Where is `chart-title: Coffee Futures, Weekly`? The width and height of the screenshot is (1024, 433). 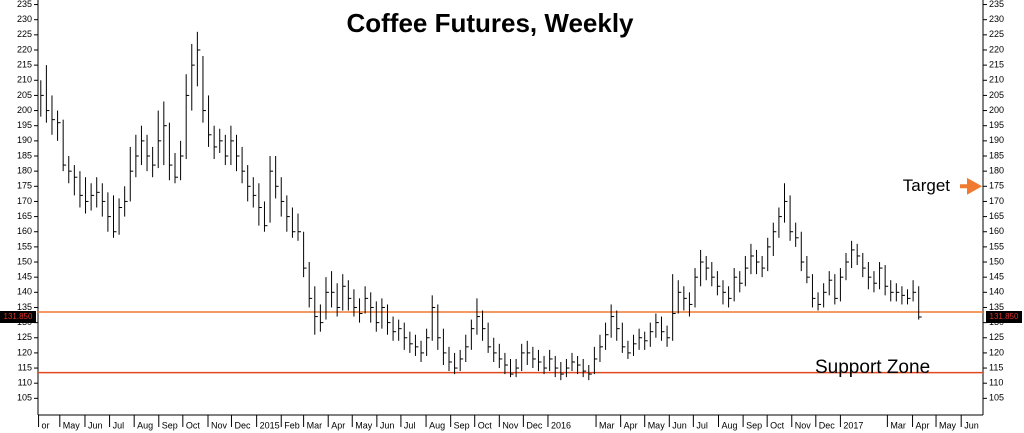 chart-title: Coffee Futures, Weekly is located at coordinates (490, 23).